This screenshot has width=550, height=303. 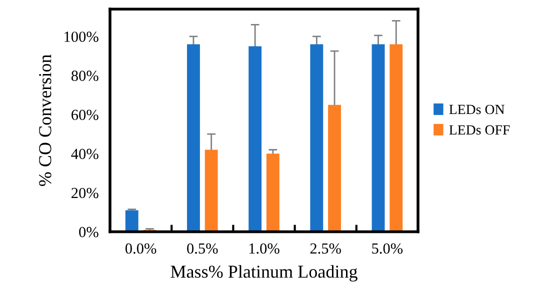 I want to click on y-tick-label: 20%, so click(x=85, y=193).